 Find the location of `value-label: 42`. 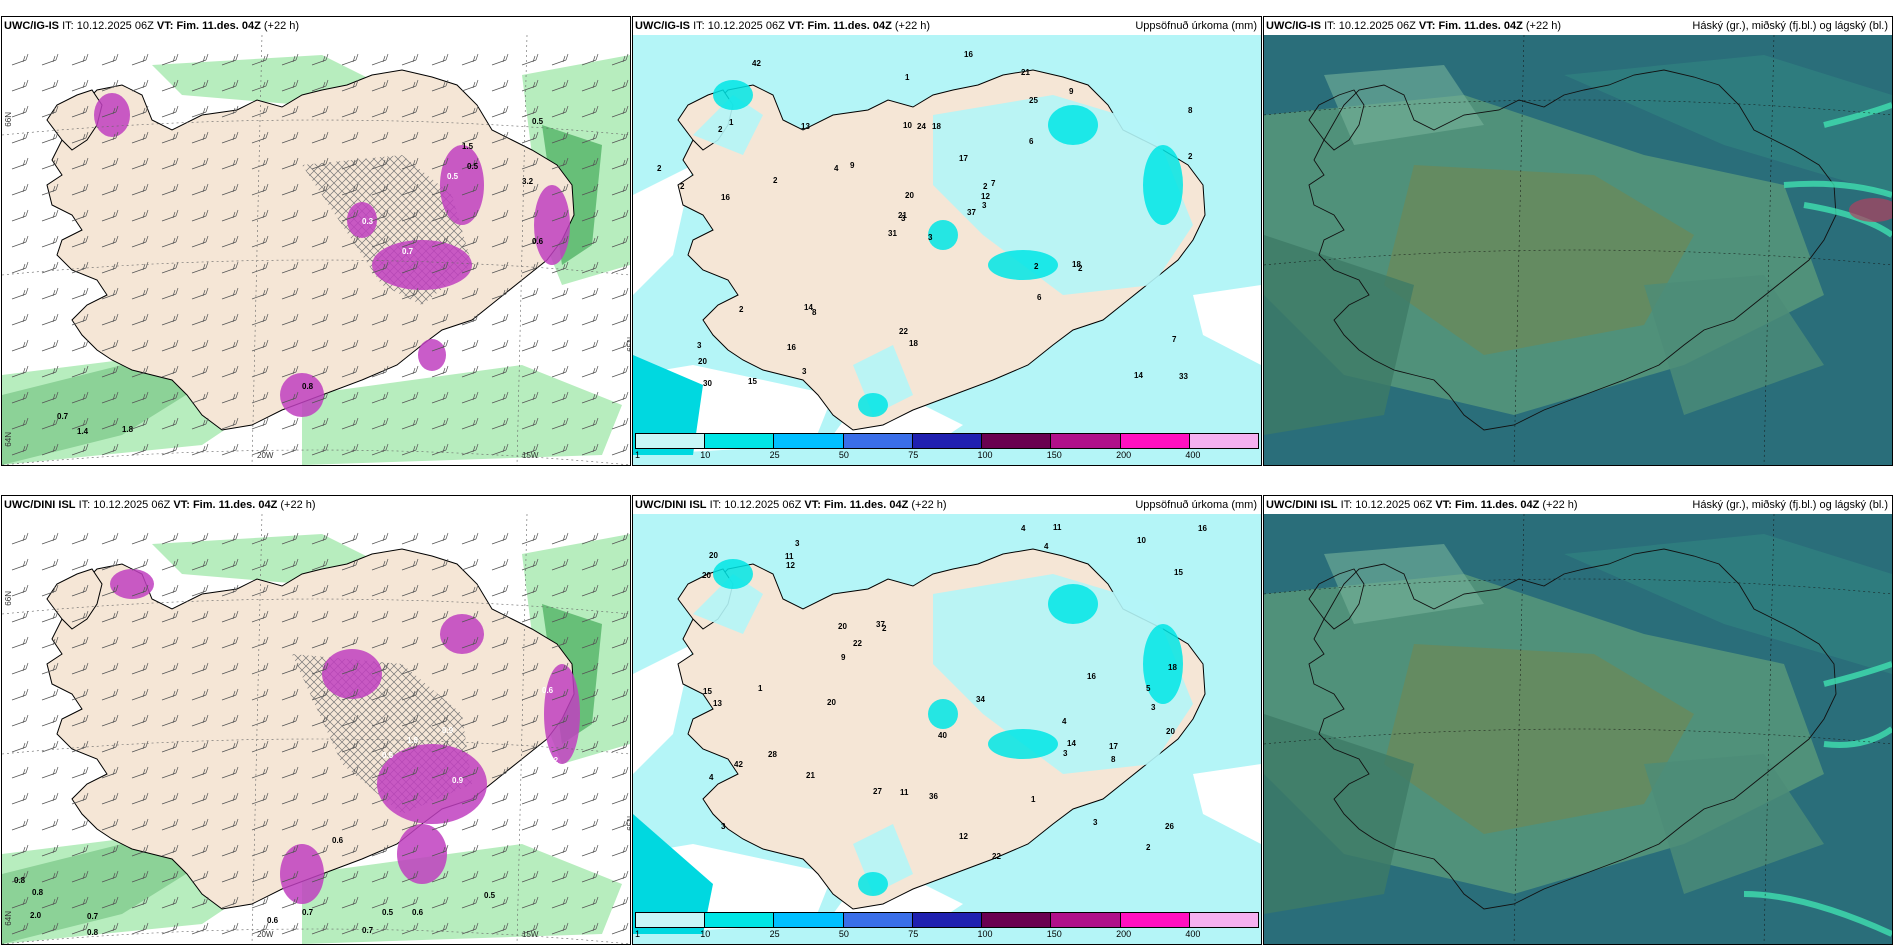

value-label: 42 is located at coordinates (738, 764).